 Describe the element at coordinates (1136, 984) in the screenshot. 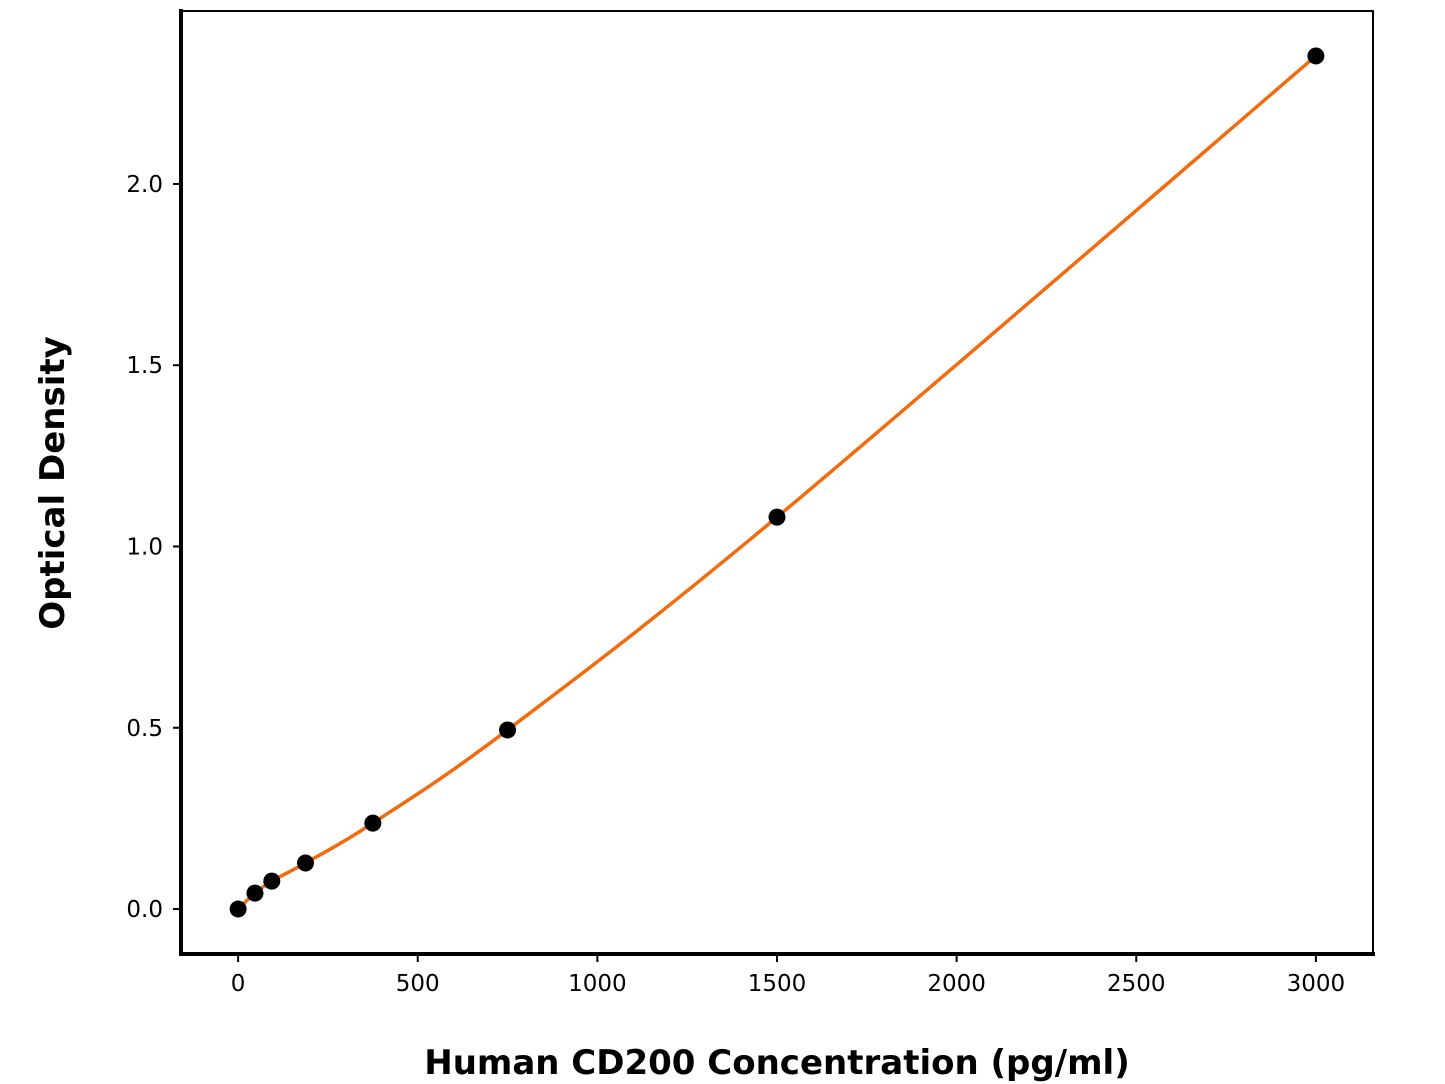

I see `x-tick-label: 2500` at that location.